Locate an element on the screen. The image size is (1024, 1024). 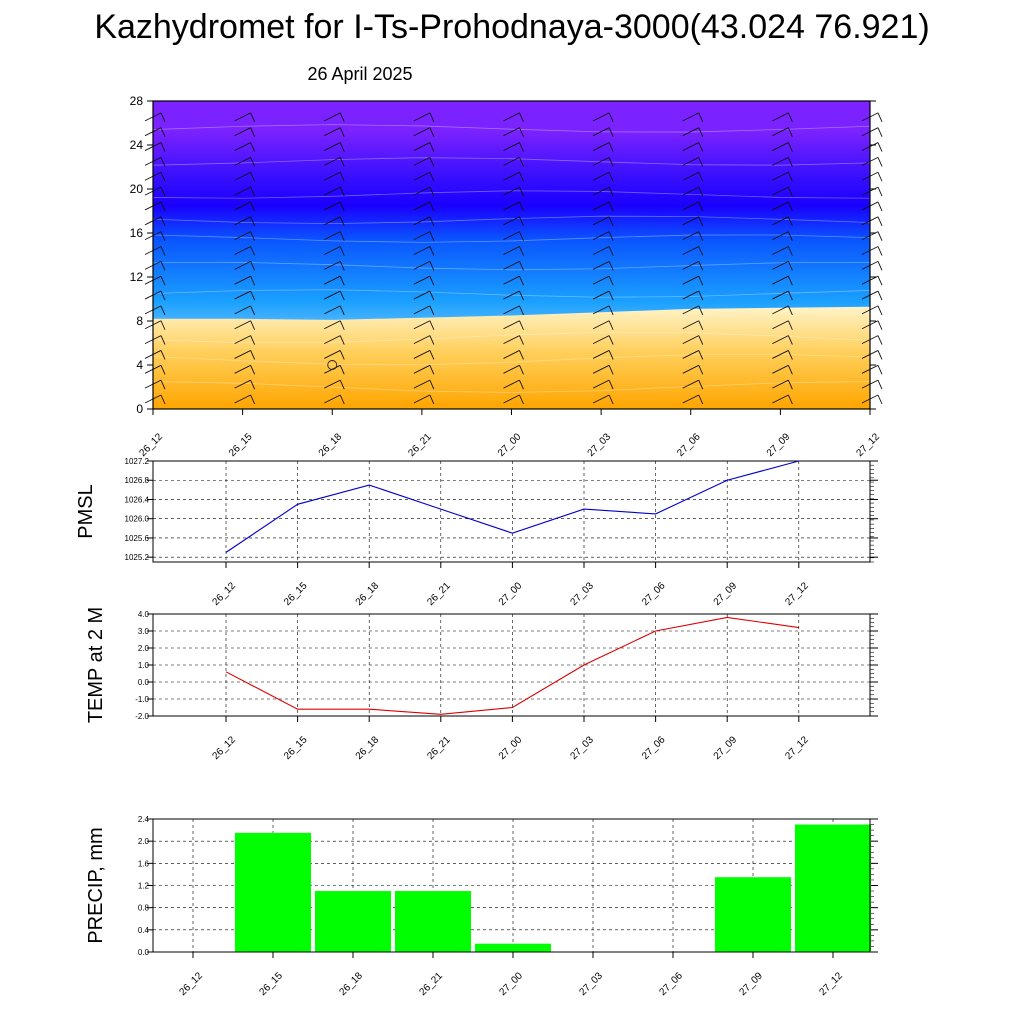
x-tick-label: 27_03 is located at coordinates (592, 984).